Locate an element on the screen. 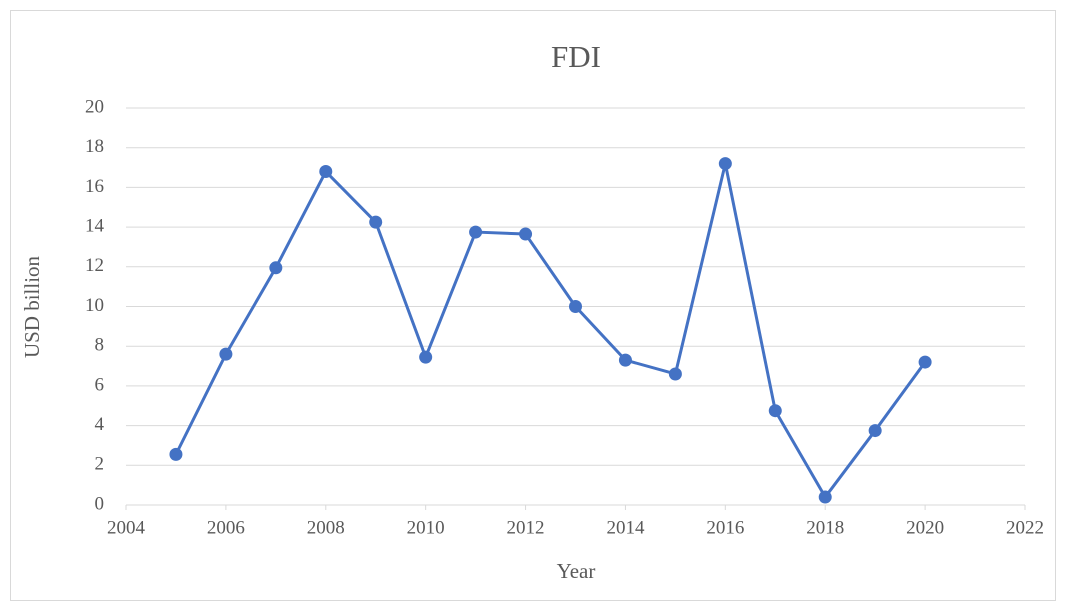 This screenshot has width=1066, height=612. x-tick-label: 2016 is located at coordinates (725, 527).